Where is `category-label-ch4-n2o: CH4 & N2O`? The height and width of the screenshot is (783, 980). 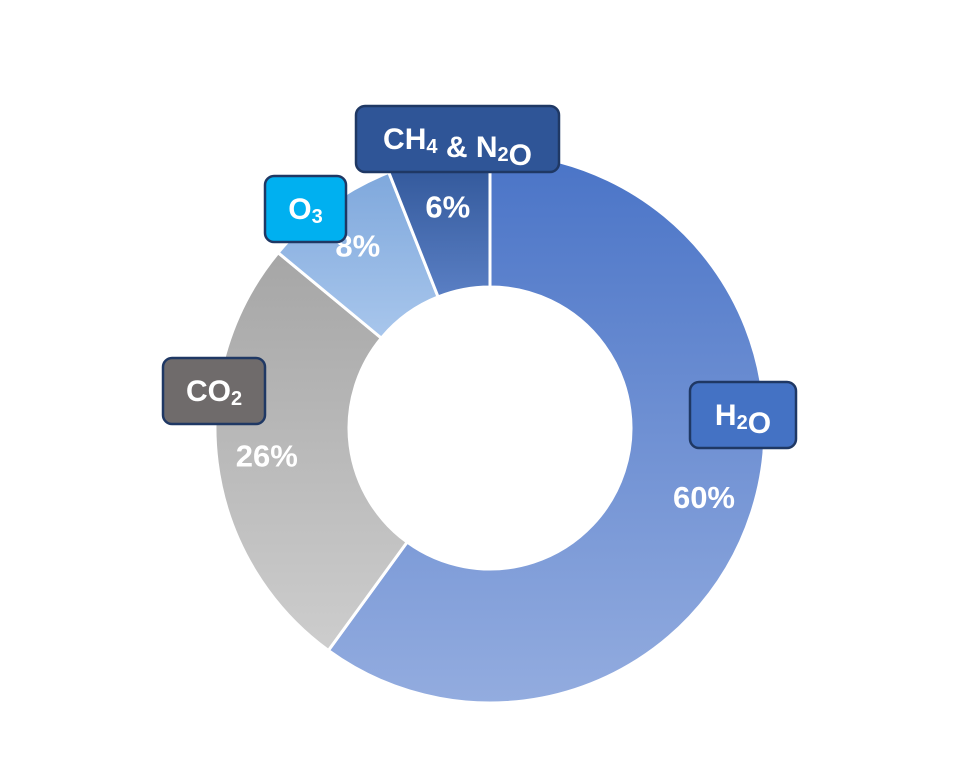 category-label-ch4-n2o: CH4 & N2O is located at coordinates (457, 147).